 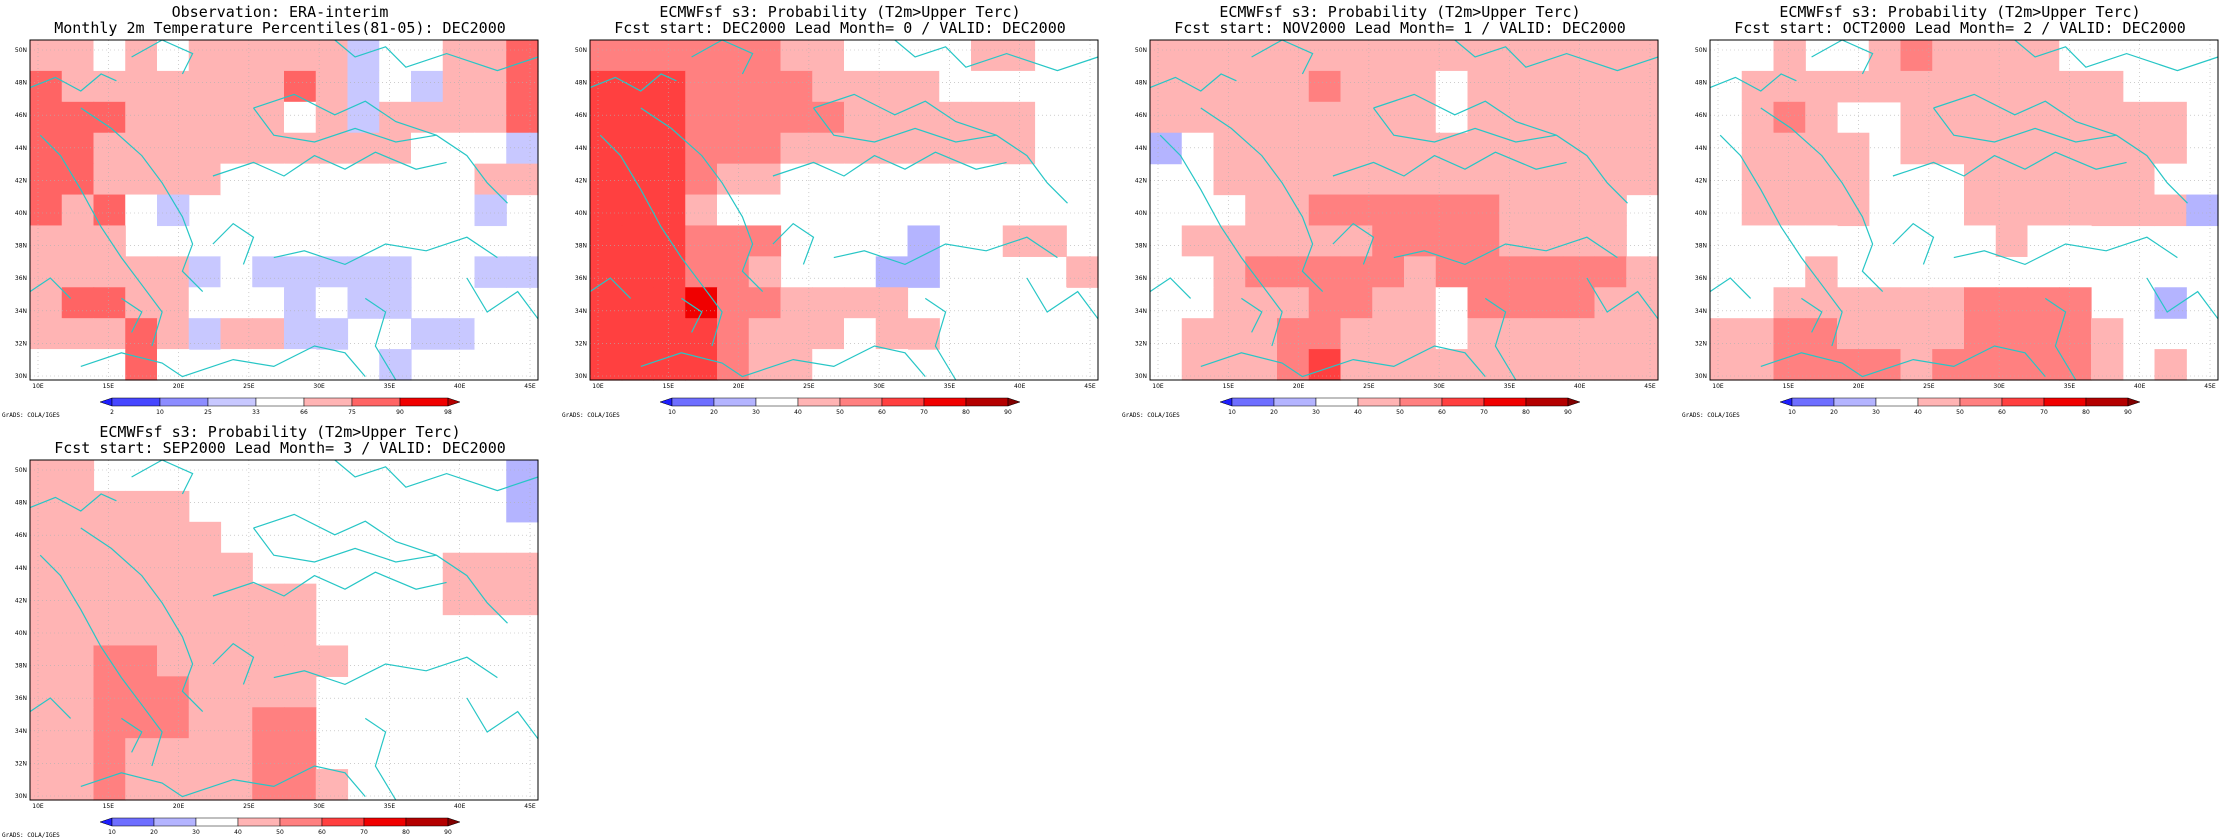 I want to click on colorbar-label: 60, so click(x=1442, y=412).